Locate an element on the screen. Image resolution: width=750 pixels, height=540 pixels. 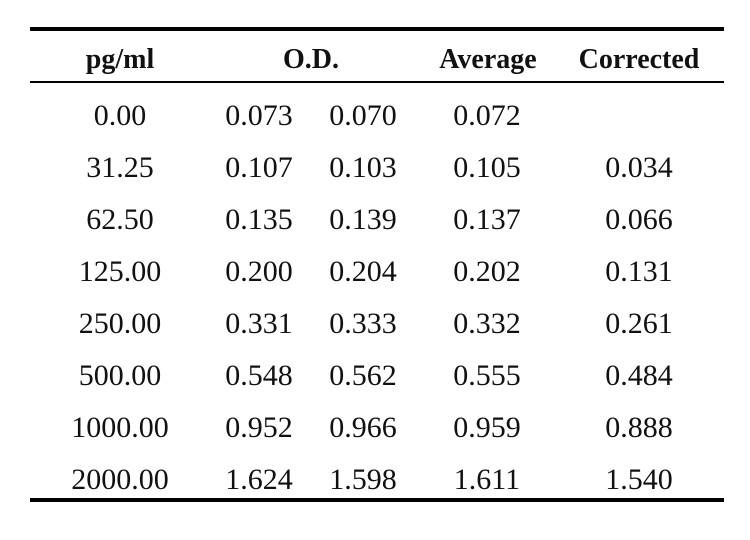
cell-od2: 0.333 is located at coordinates (363, 323).